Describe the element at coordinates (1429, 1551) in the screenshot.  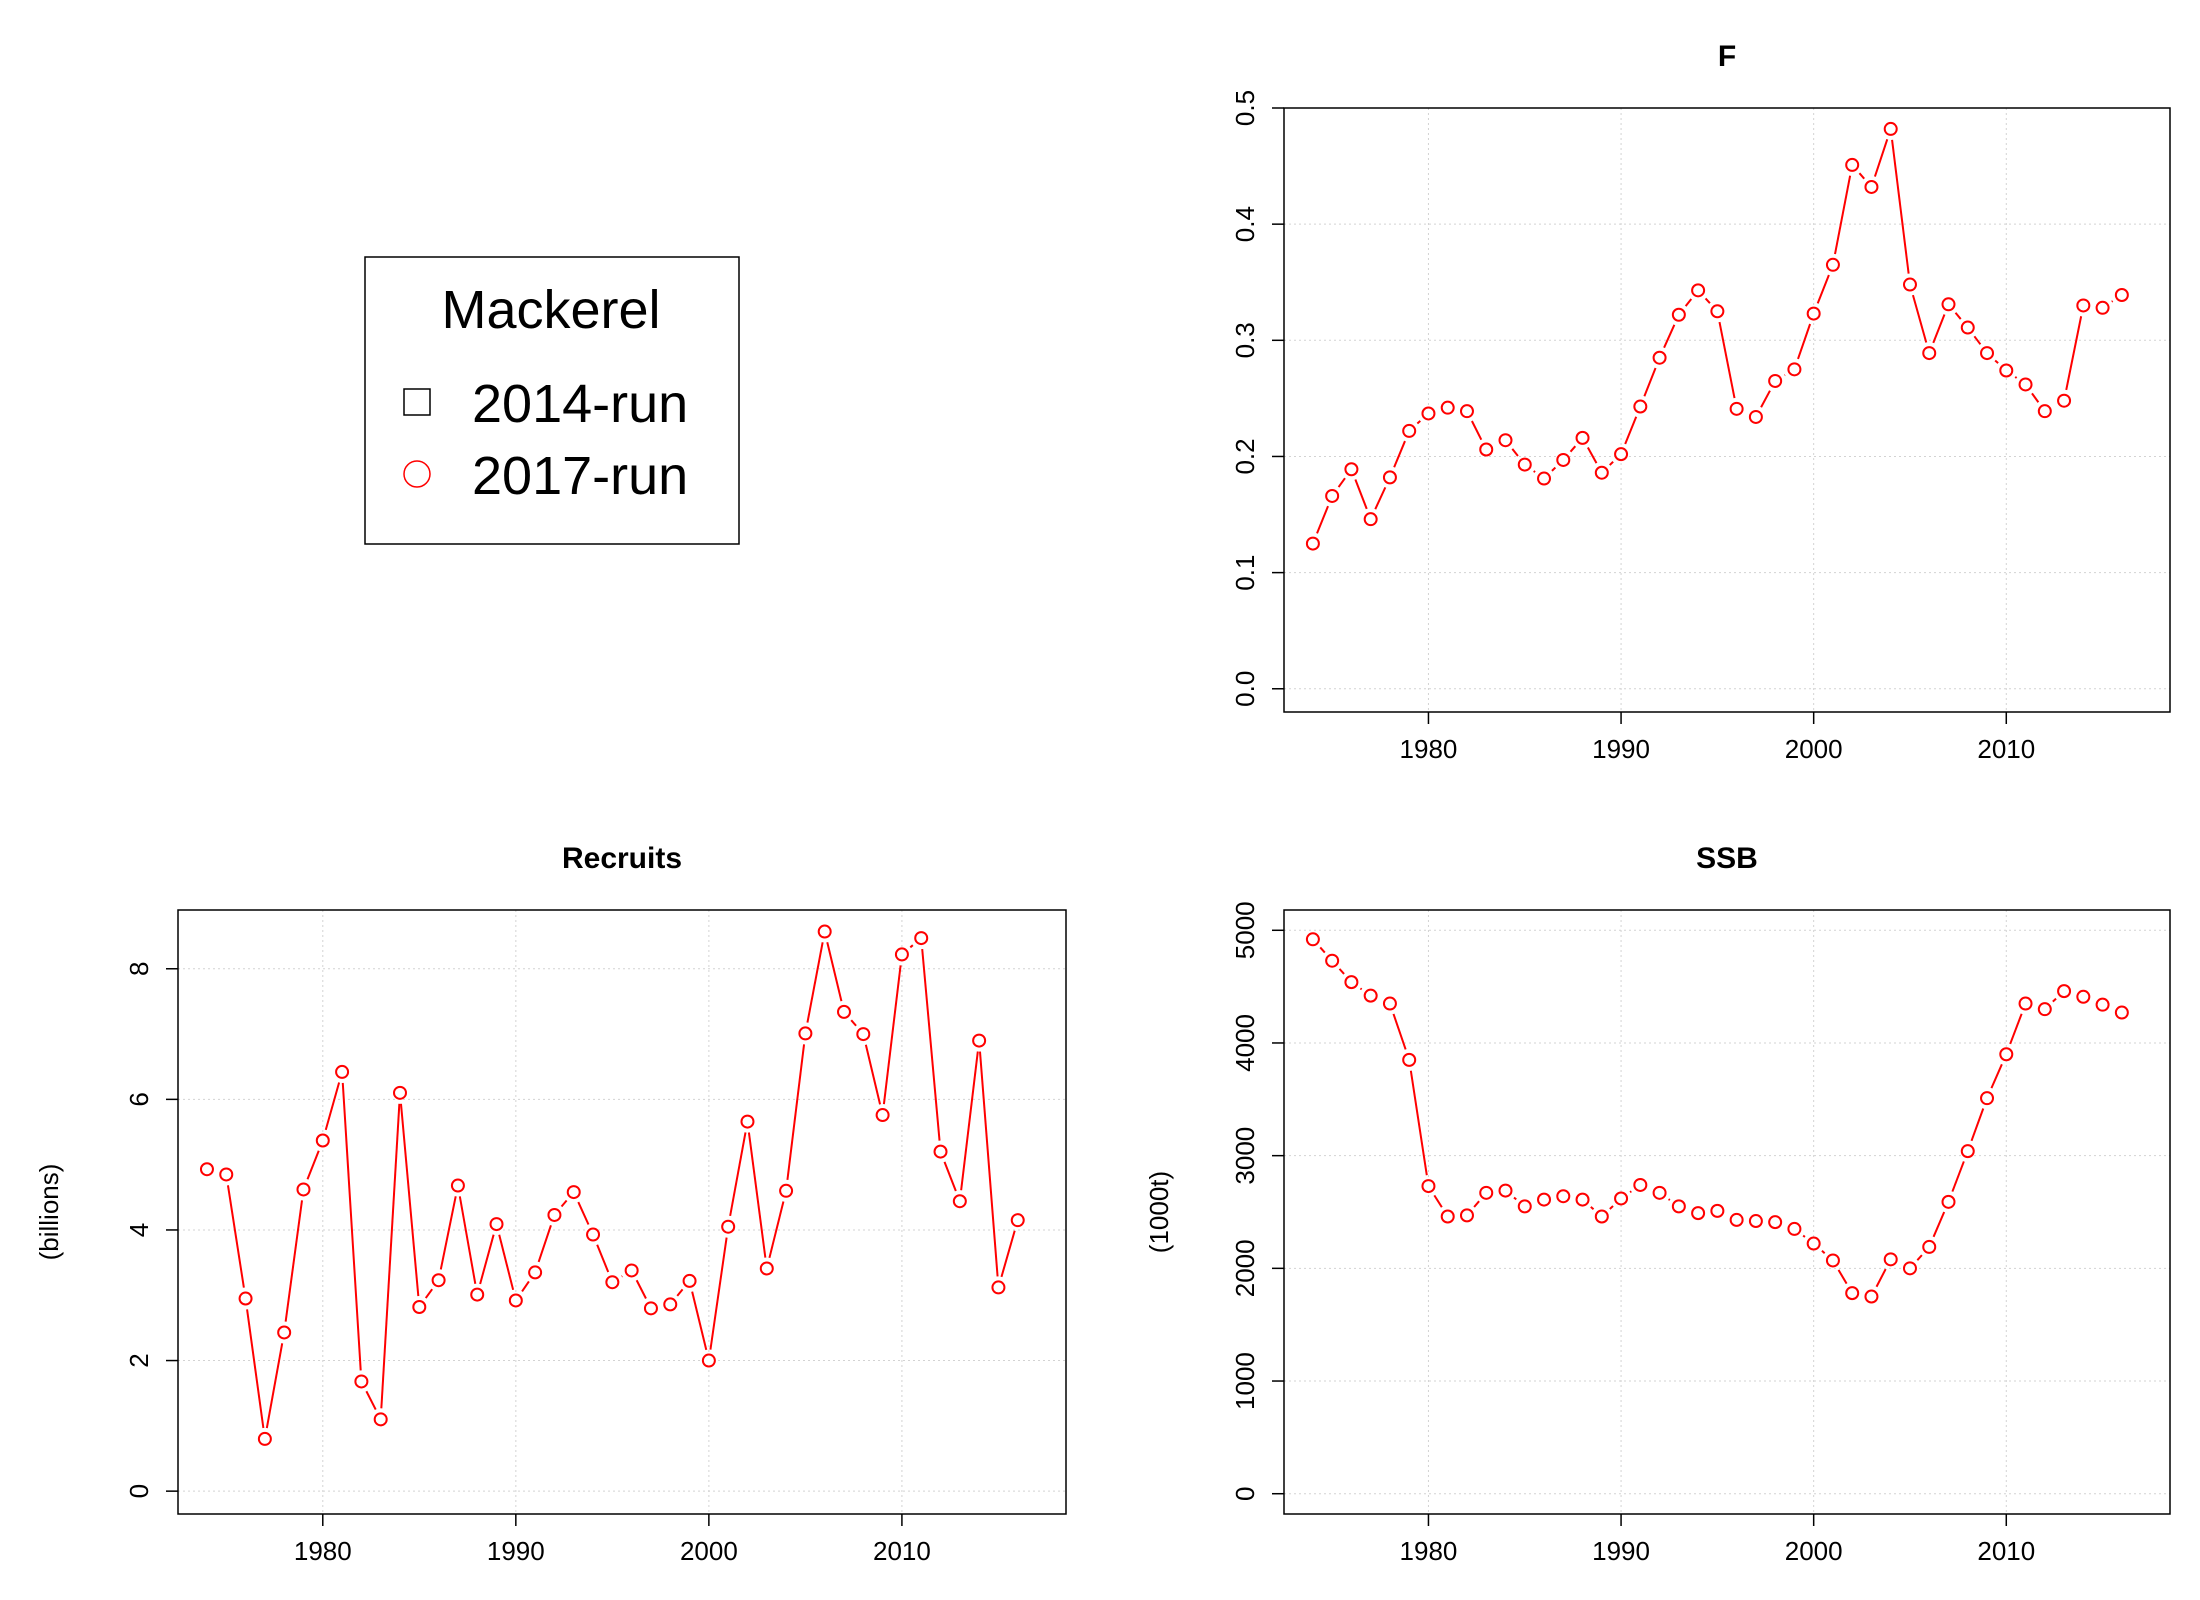
I see `ssb-x-tick-label: 1980` at that location.